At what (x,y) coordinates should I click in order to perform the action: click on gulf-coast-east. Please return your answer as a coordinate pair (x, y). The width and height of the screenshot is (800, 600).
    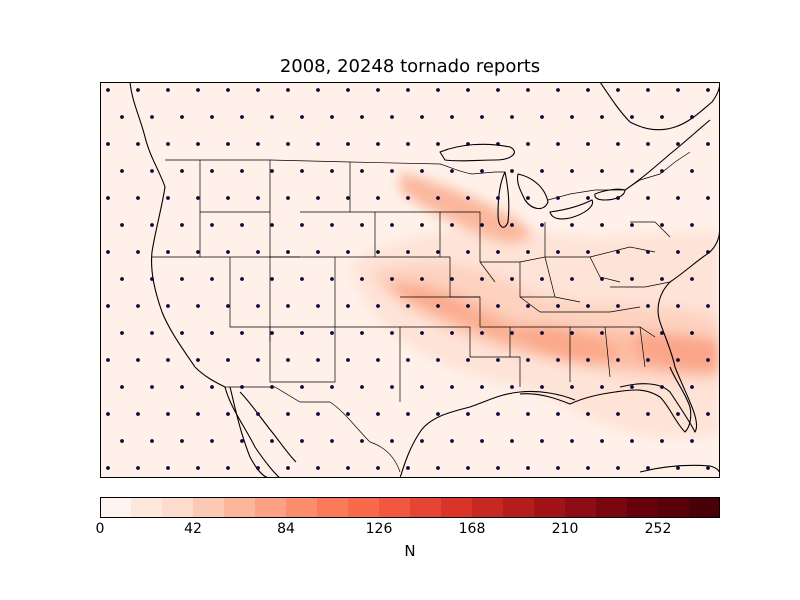
    Looking at the image, I should click on (605, 399).